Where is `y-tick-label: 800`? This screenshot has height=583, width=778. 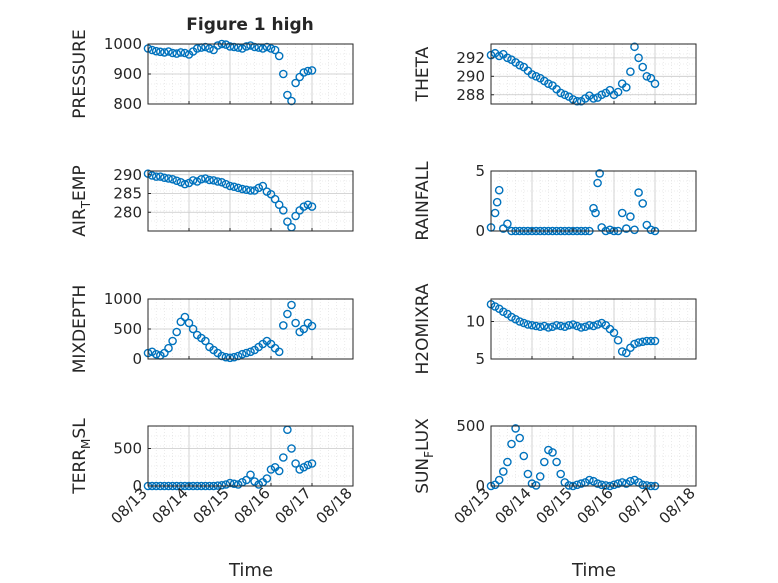 y-tick-label: 800 is located at coordinates (127, 104).